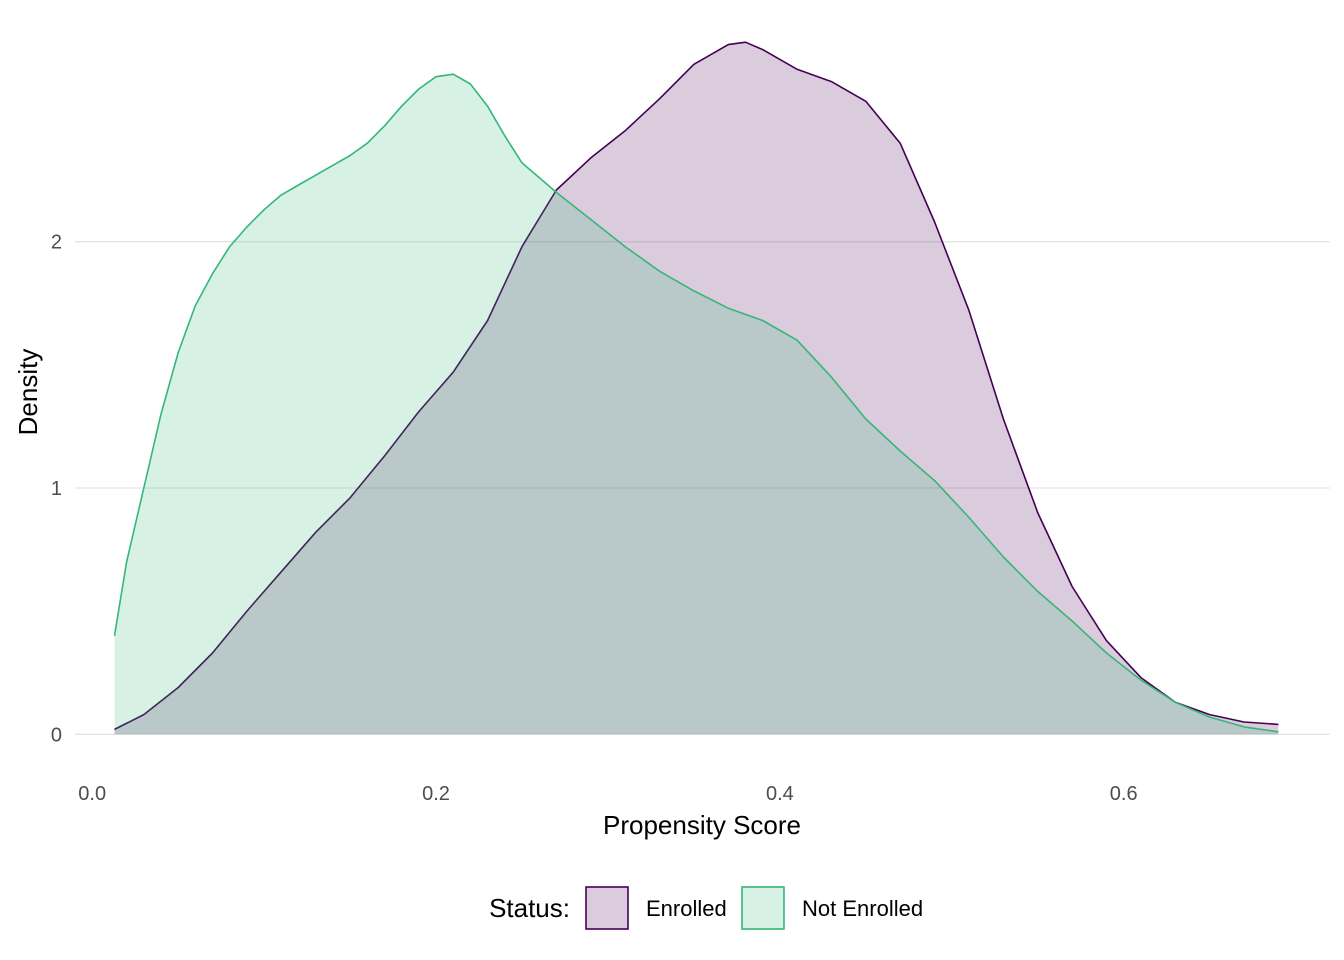 The height and width of the screenshot is (960, 1344). What do you see at coordinates (92, 794) in the screenshot?
I see `x-tick-label: 0.0` at bounding box center [92, 794].